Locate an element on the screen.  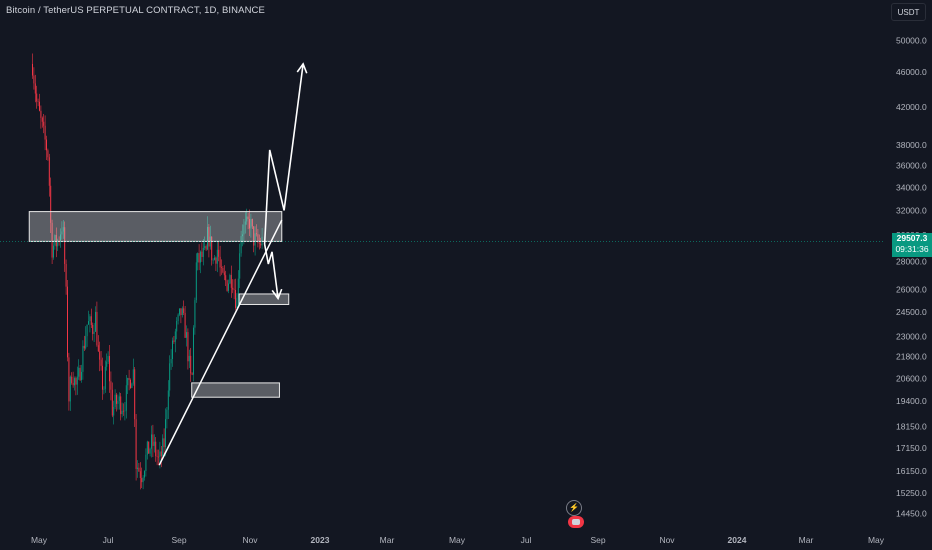
currency-button: USDT is located at coordinates (908, 12).